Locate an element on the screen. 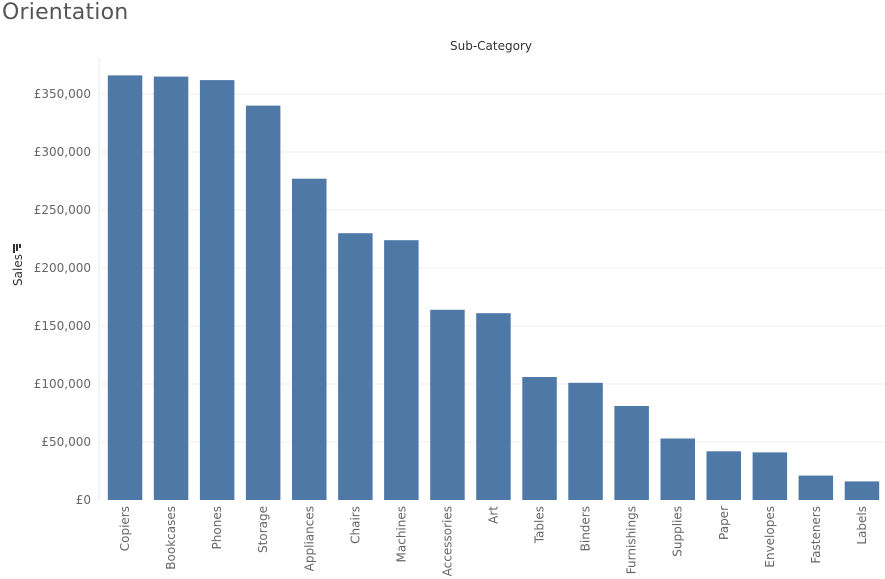  y-axis-title-group: Sales is located at coordinates (18, 265).